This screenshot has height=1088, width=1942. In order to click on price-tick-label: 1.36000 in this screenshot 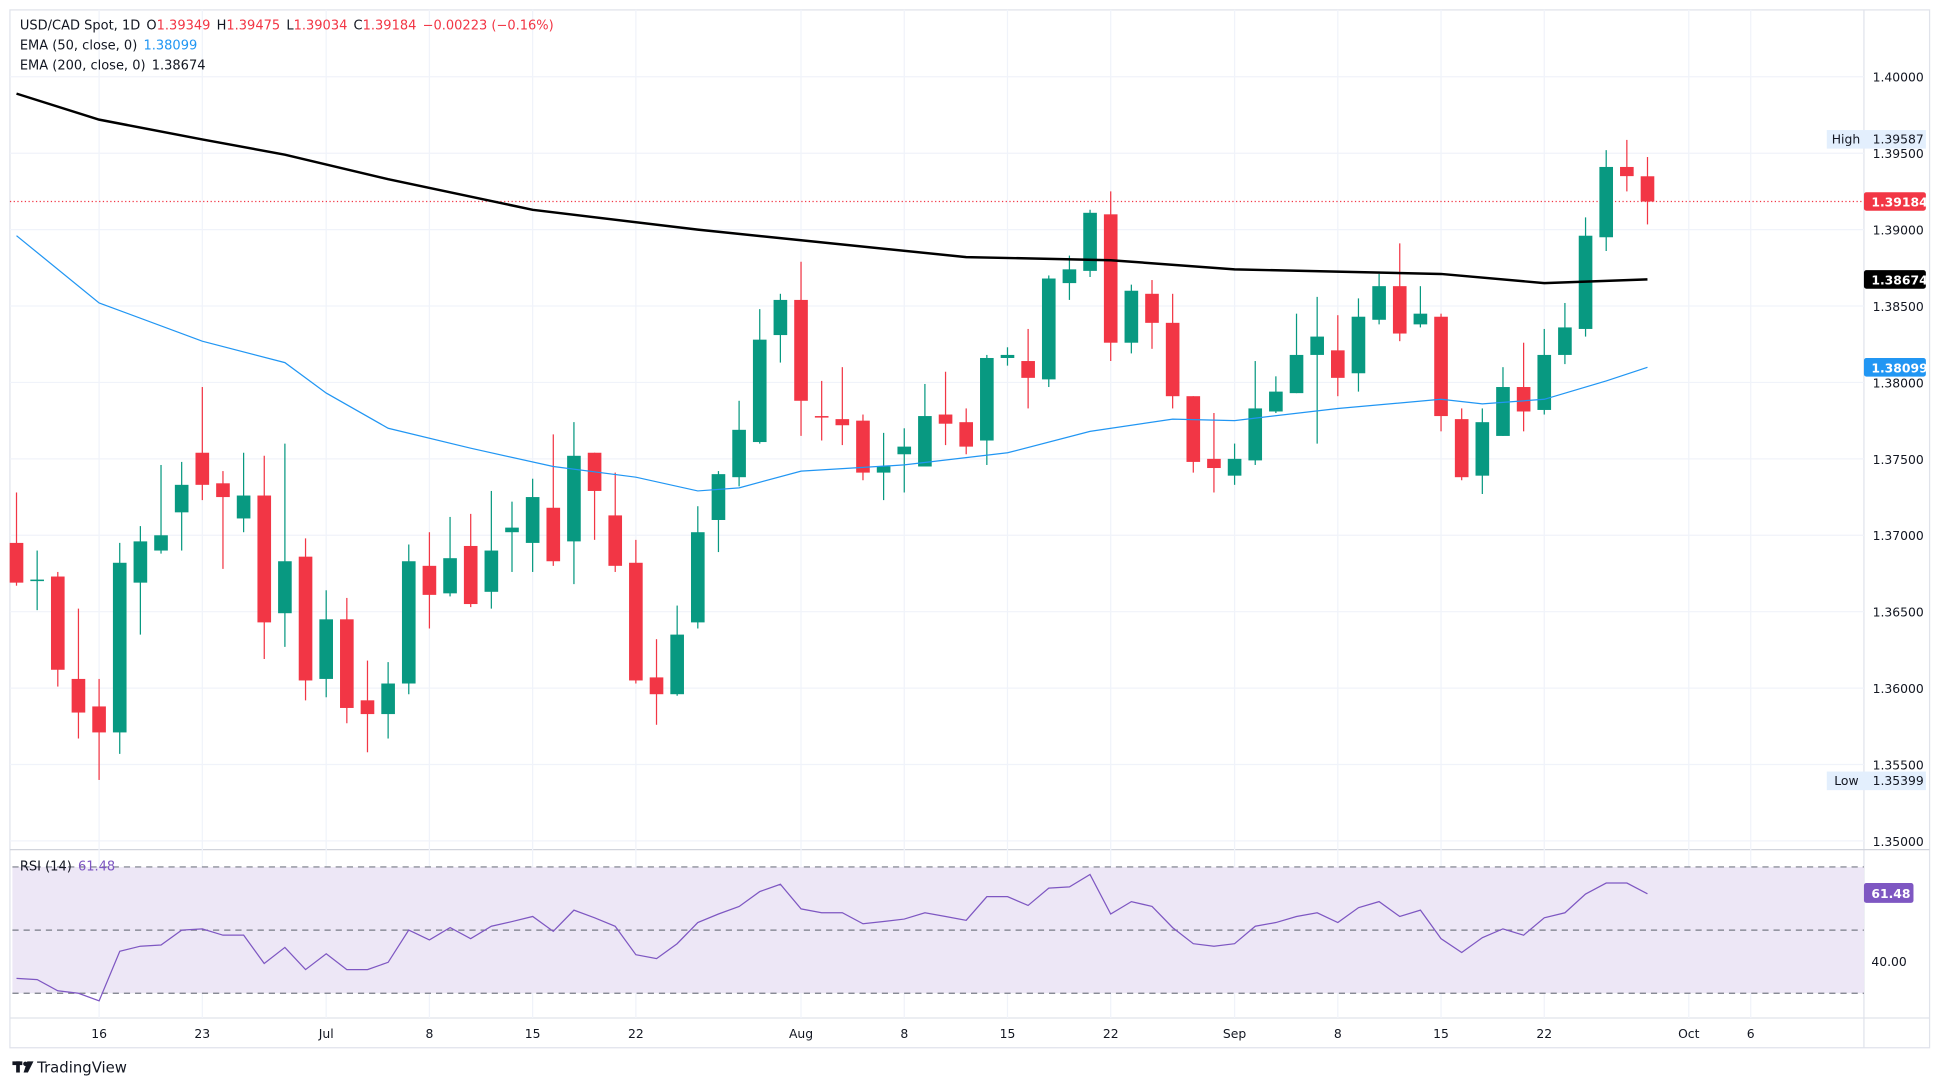, I will do `click(1898, 689)`.